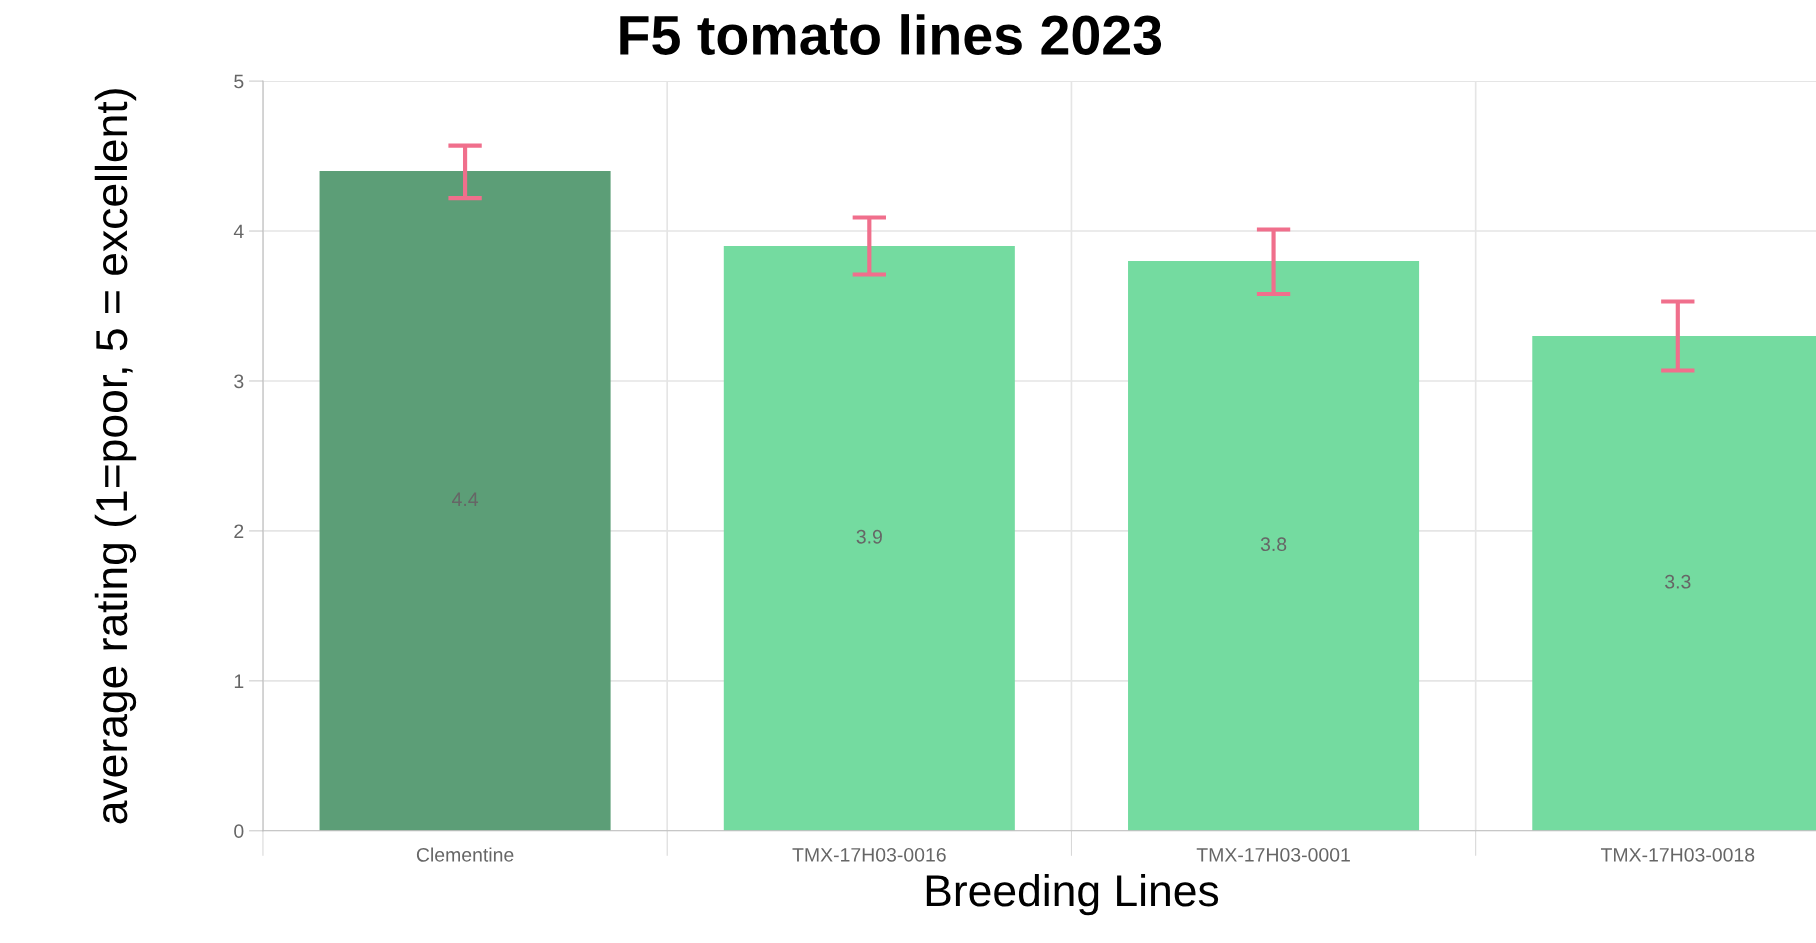 The width and height of the screenshot is (1816, 943). What do you see at coordinates (1273, 854) in the screenshot?
I see `x-tick-label: TMX-17H03-0001` at bounding box center [1273, 854].